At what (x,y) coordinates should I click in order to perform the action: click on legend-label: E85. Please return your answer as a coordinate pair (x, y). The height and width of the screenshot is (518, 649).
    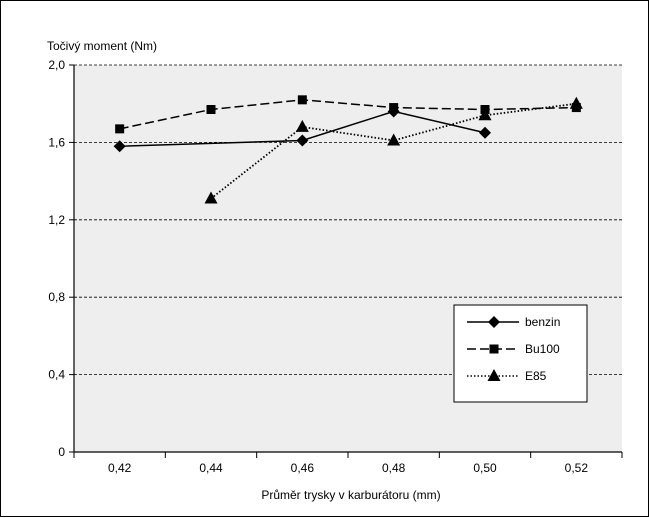
    Looking at the image, I should click on (536, 376).